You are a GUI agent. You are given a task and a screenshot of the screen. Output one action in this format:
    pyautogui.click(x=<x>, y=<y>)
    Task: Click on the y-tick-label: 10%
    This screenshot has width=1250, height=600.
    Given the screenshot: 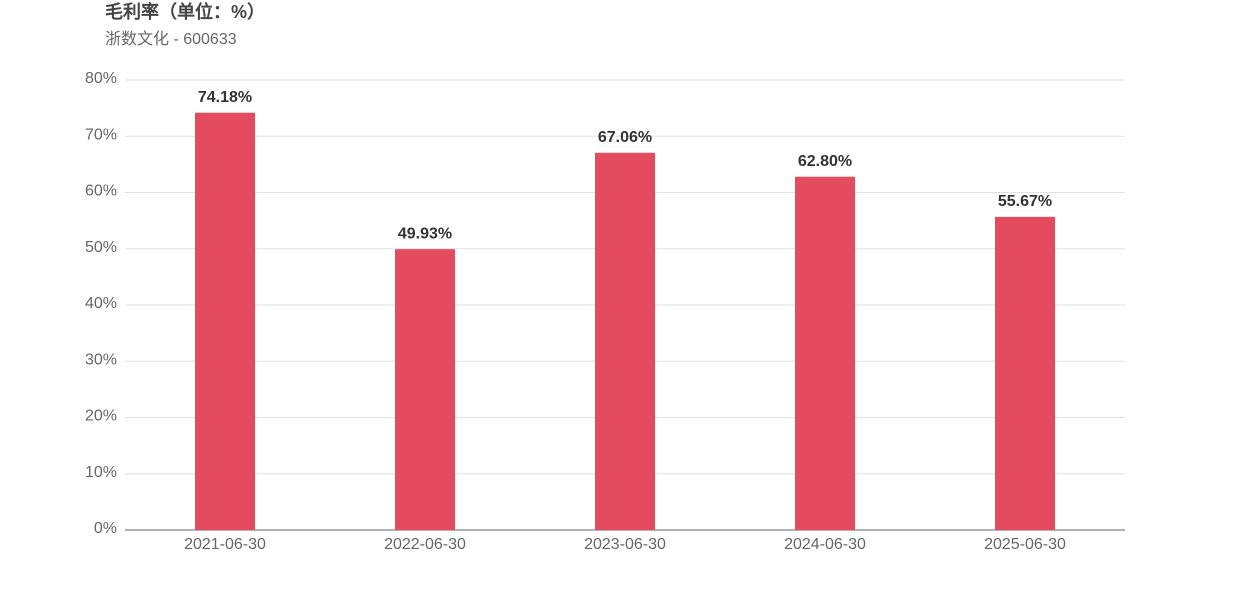 What is the action you would take?
    pyautogui.click(x=101, y=472)
    